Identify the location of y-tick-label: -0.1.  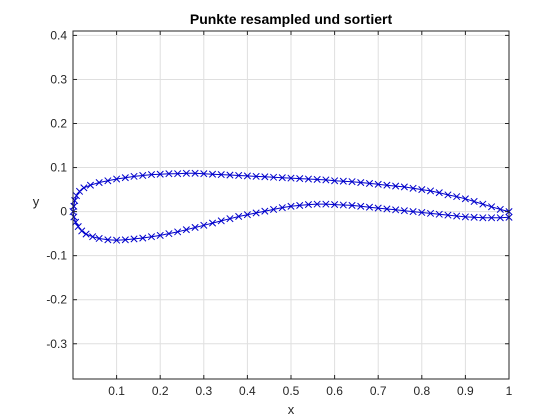
(56, 256).